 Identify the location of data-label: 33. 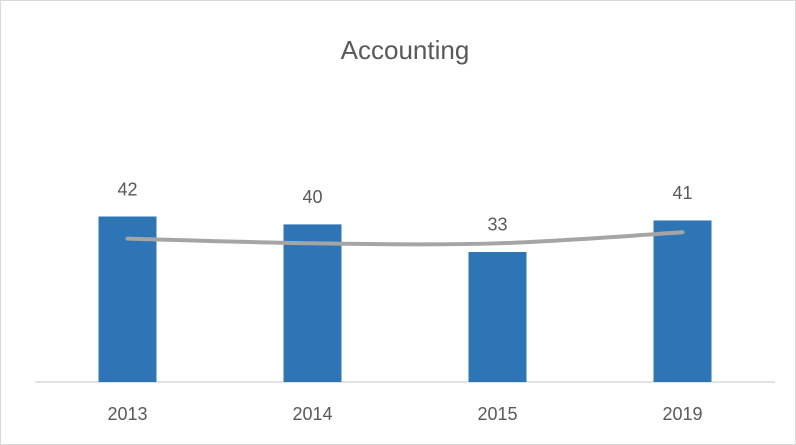
(497, 225).